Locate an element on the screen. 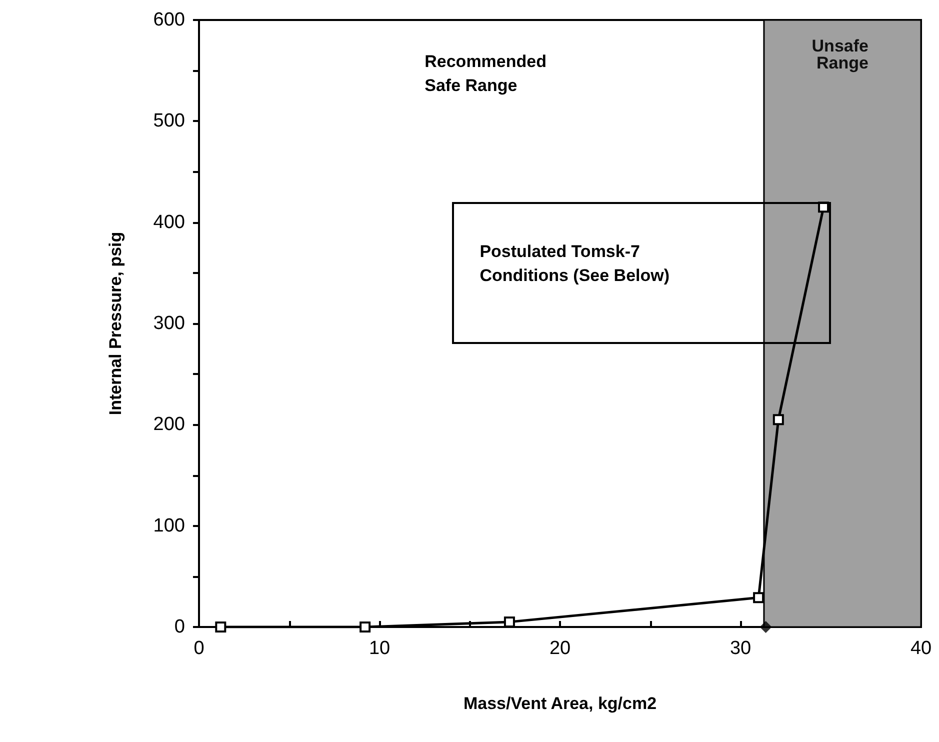 Image resolution: width=939 pixels, height=742 pixels. y-tick-label: 200 is located at coordinates (169, 425).